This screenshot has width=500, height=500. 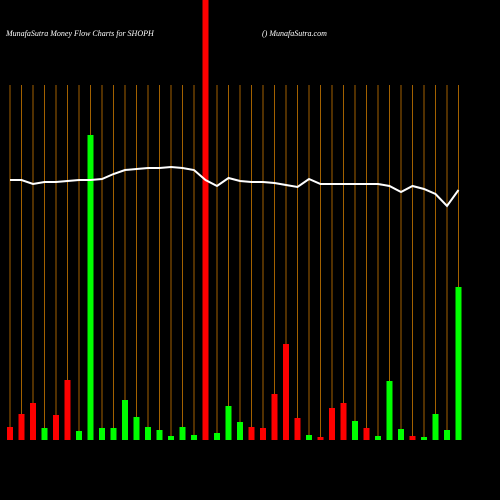 I want to click on chart-subtitle: () MunafaSutra.com, so click(x=294, y=33).